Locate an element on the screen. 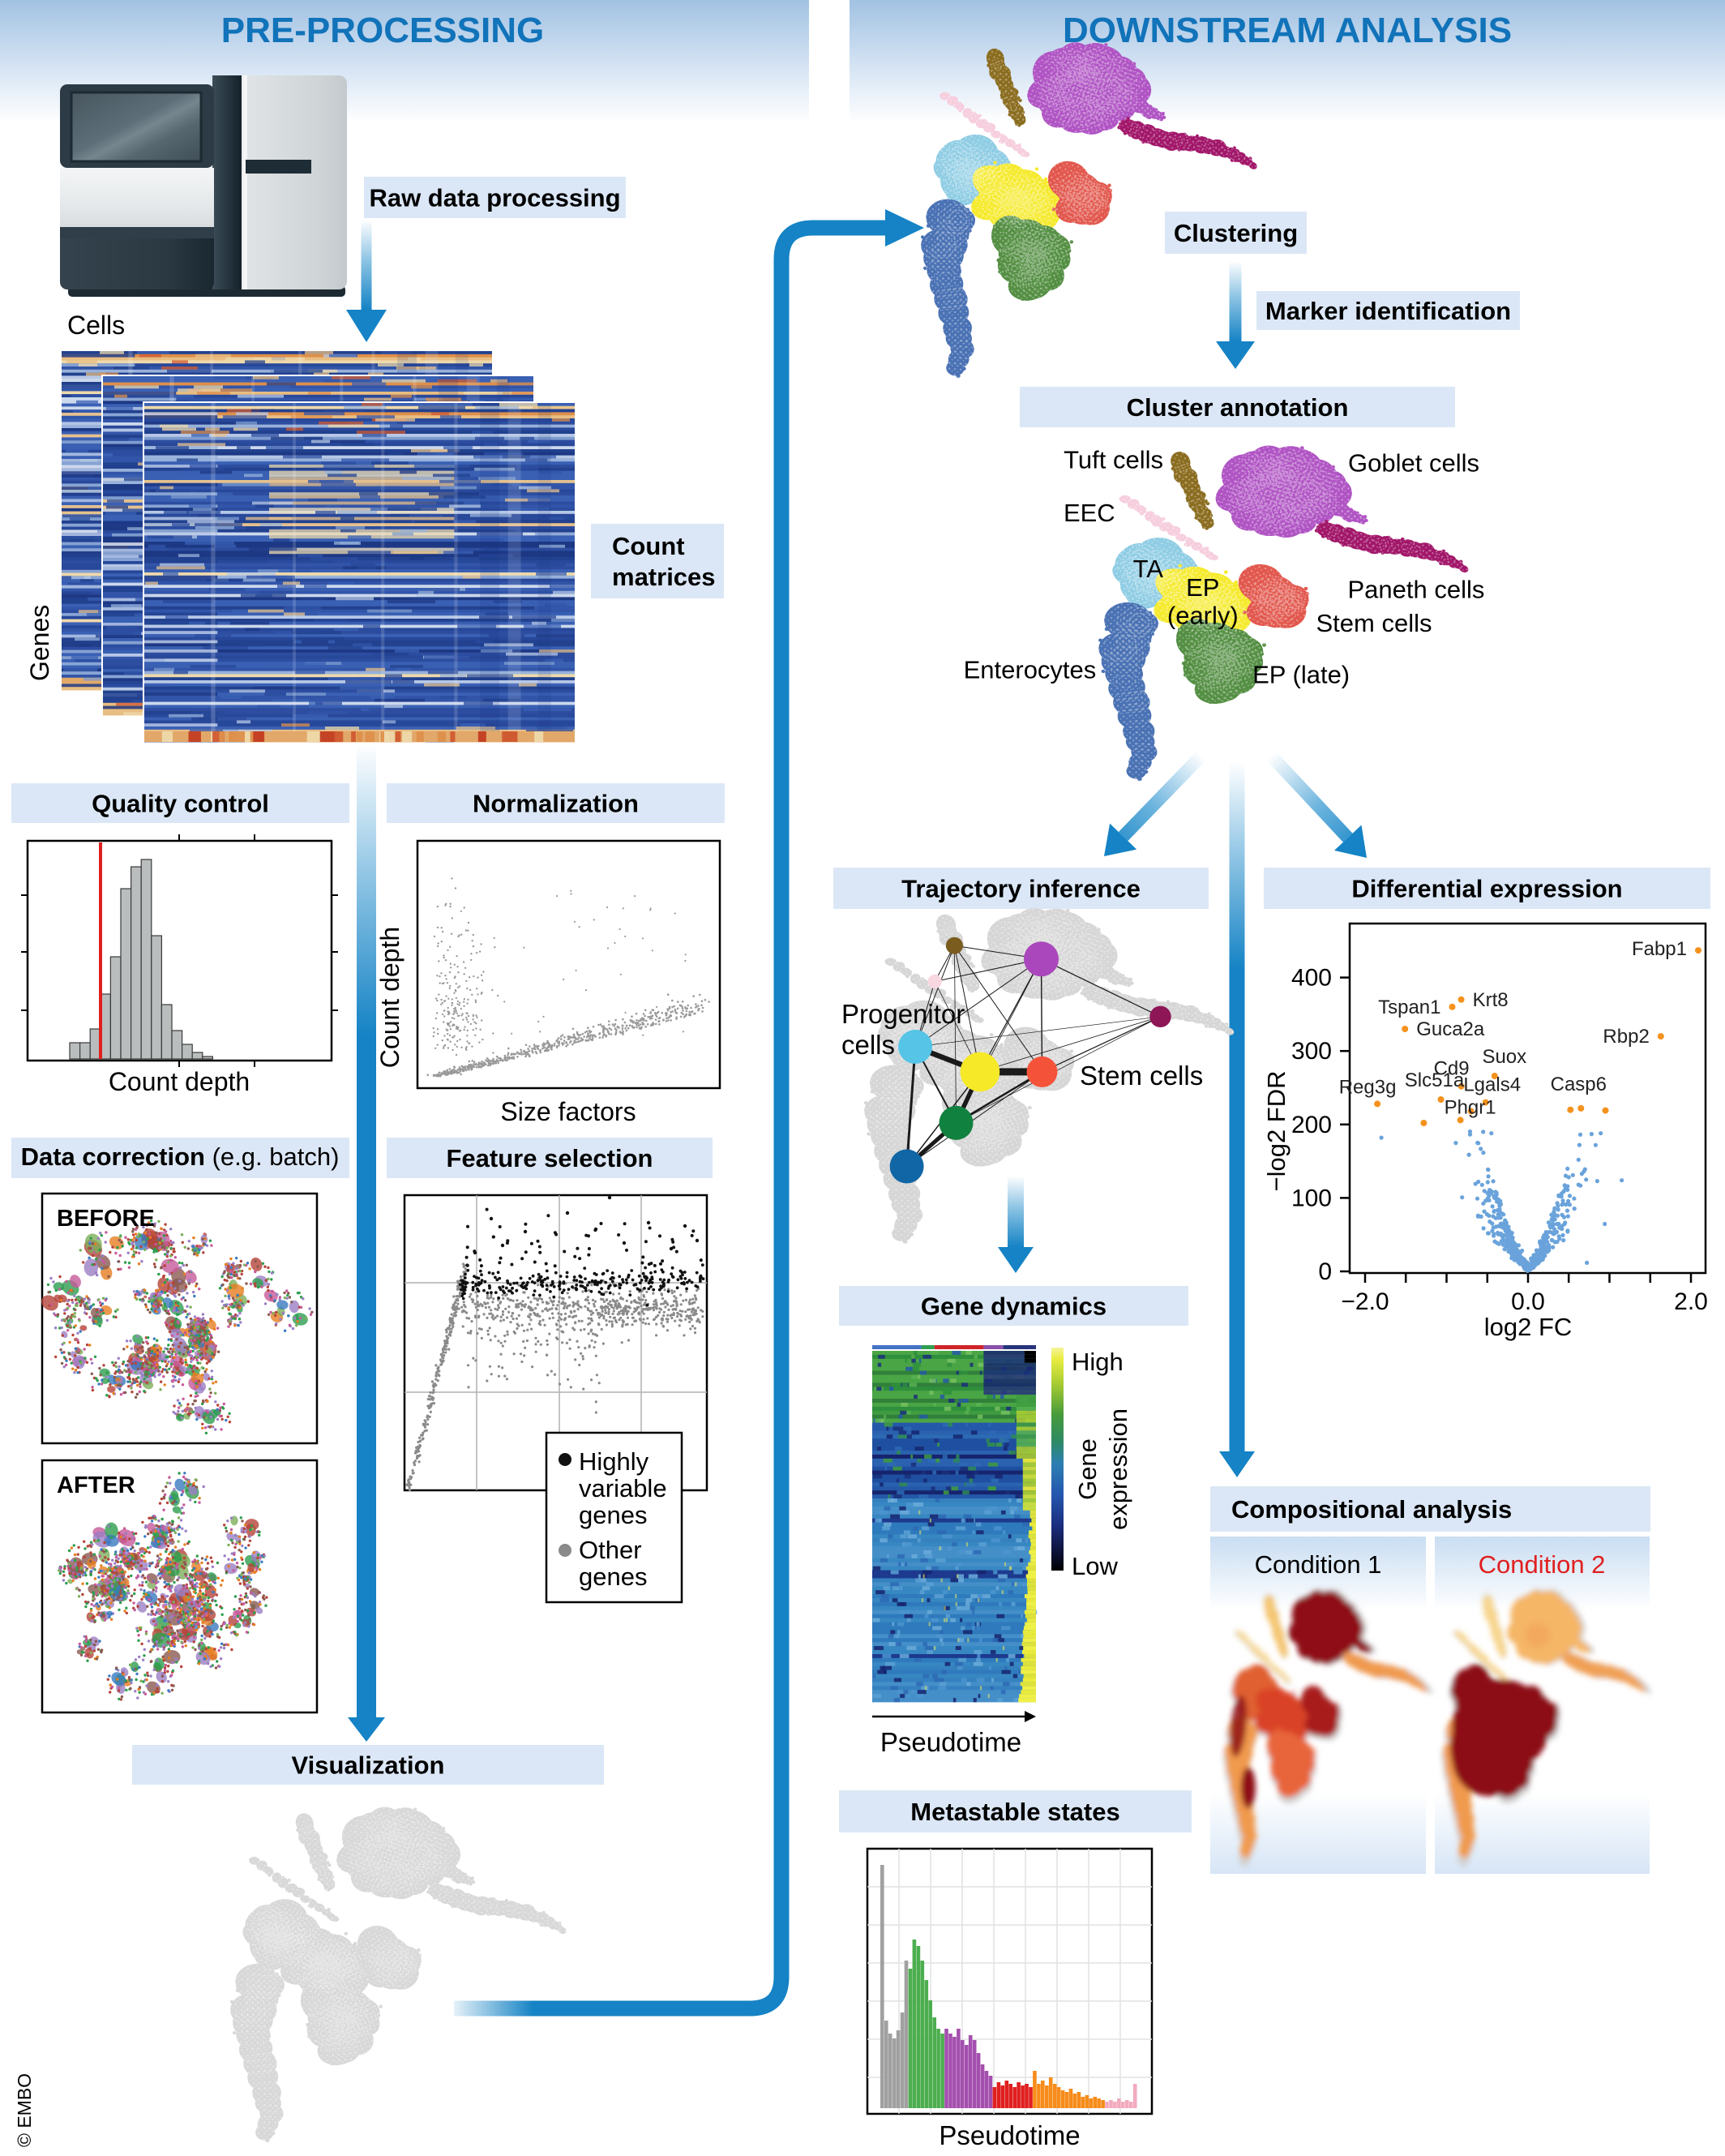 This screenshot has width=1725, height=2156. svg-text: Cells is located at coordinates (96, 325).